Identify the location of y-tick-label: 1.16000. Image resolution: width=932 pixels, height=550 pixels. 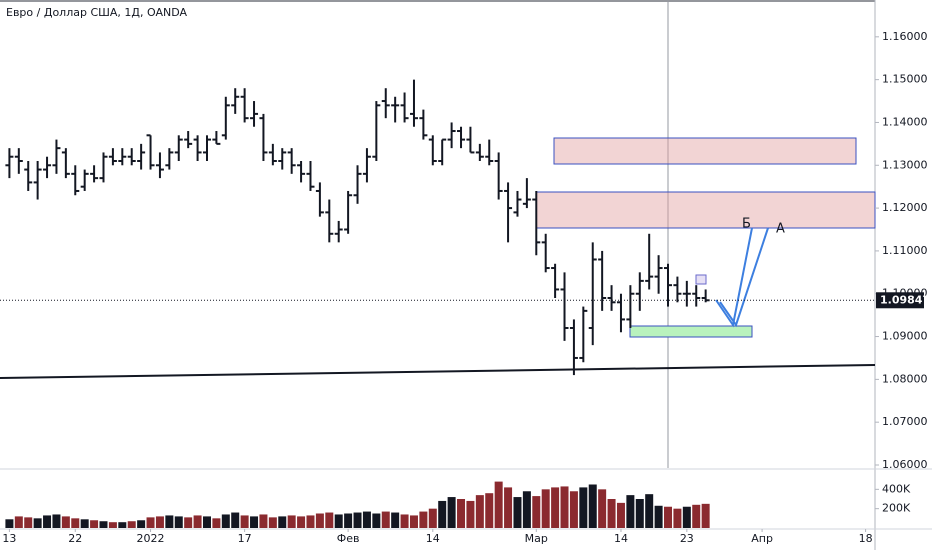
(905, 36).